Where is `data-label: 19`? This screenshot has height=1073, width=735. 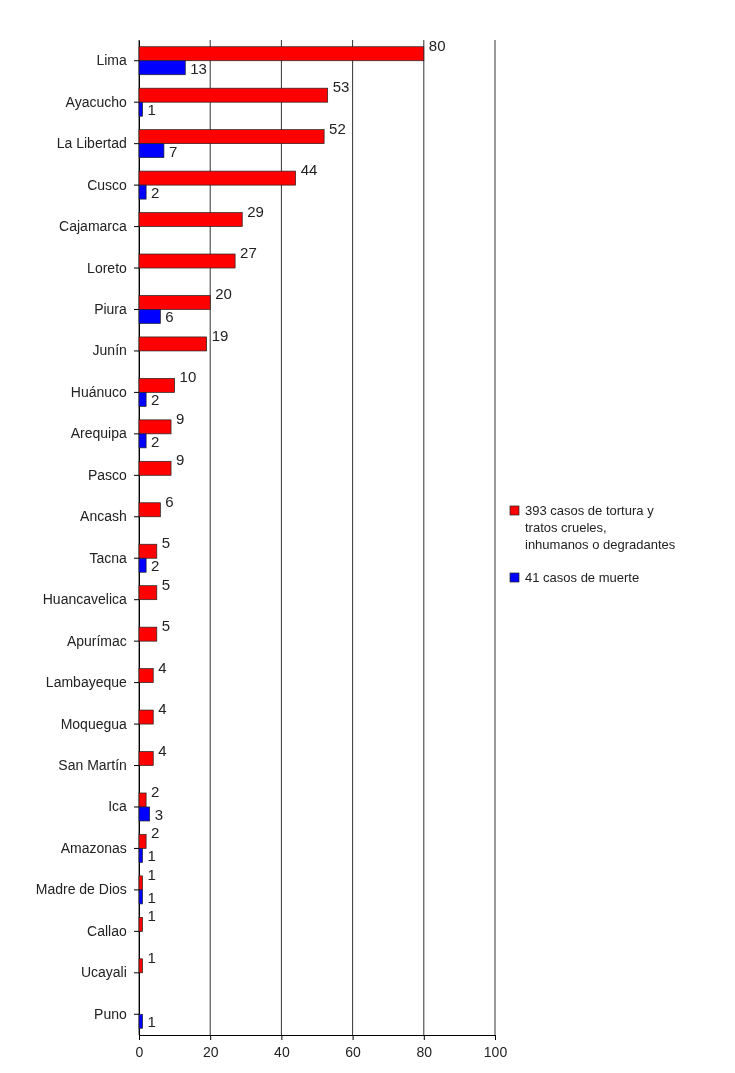
data-label: 19 is located at coordinates (220, 335).